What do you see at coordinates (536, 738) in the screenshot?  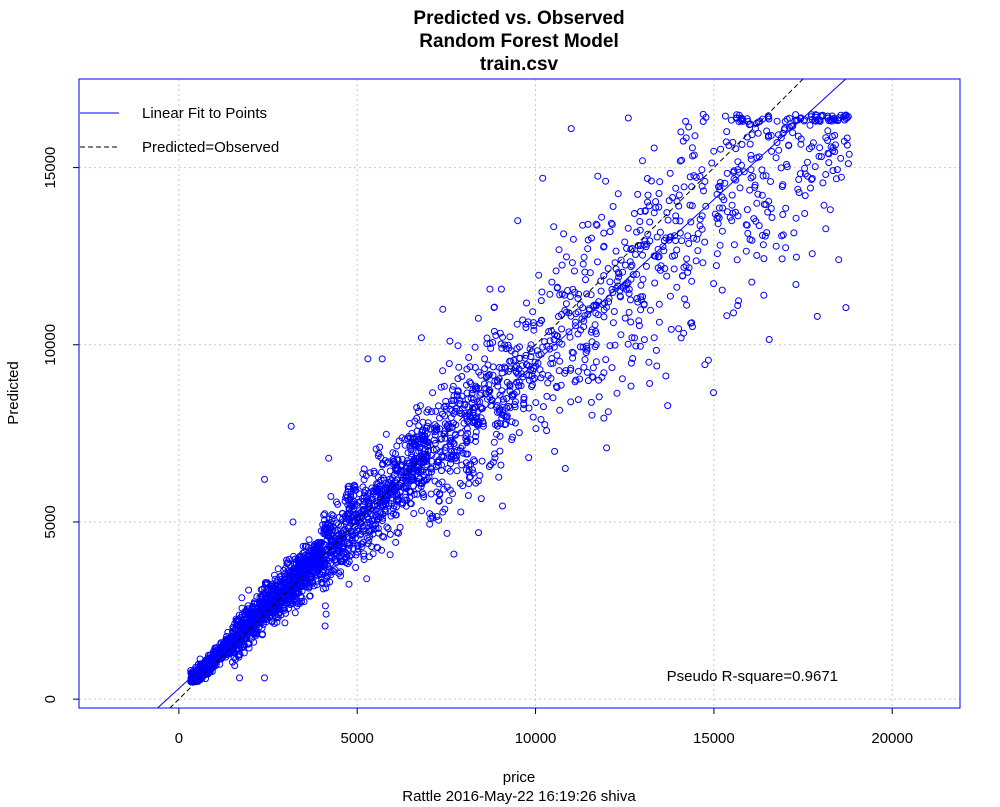 I see `x-tick-label: 10000` at bounding box center [536, 738].